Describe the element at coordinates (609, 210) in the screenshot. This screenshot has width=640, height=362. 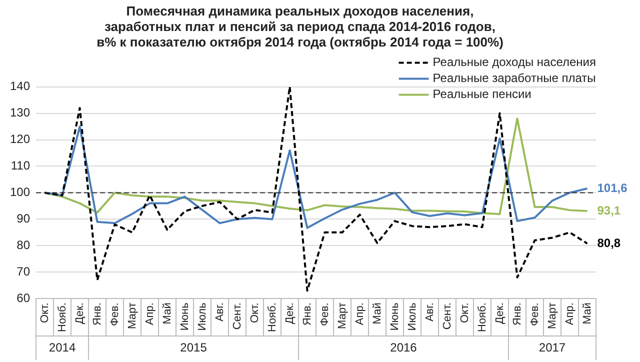
I see `data-label: 93,1` at that location.